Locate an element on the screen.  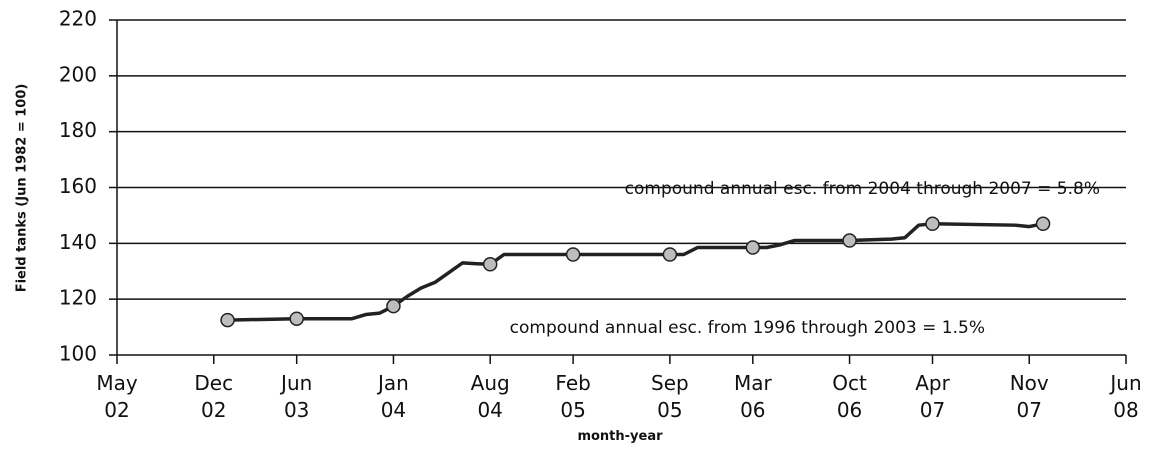
x-tick-label: Jan 04 is located at coordinates (392, 396).